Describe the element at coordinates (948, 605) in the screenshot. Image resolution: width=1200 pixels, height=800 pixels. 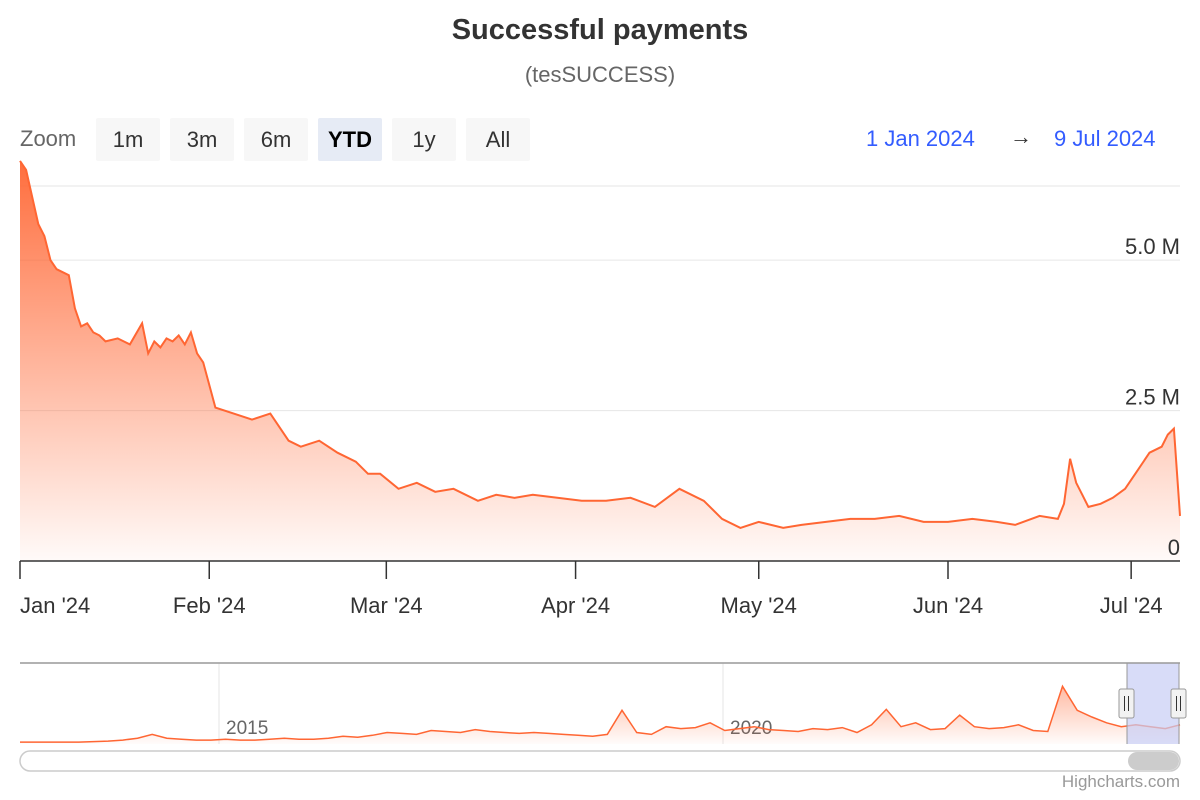
I see `x-tick-label: Jun '24` at that location.